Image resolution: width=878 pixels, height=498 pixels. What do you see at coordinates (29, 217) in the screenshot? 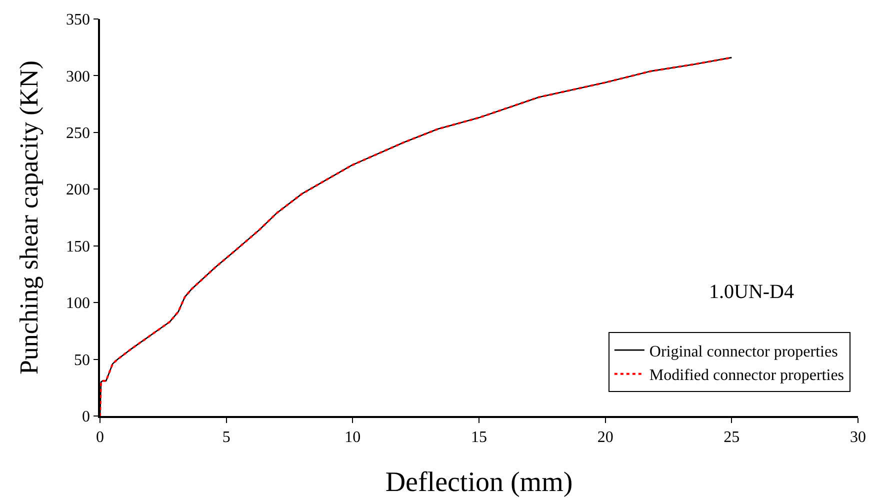
I see `y-axis-title: Punching shear capacity (KN)` at bounding box center [29, 217].